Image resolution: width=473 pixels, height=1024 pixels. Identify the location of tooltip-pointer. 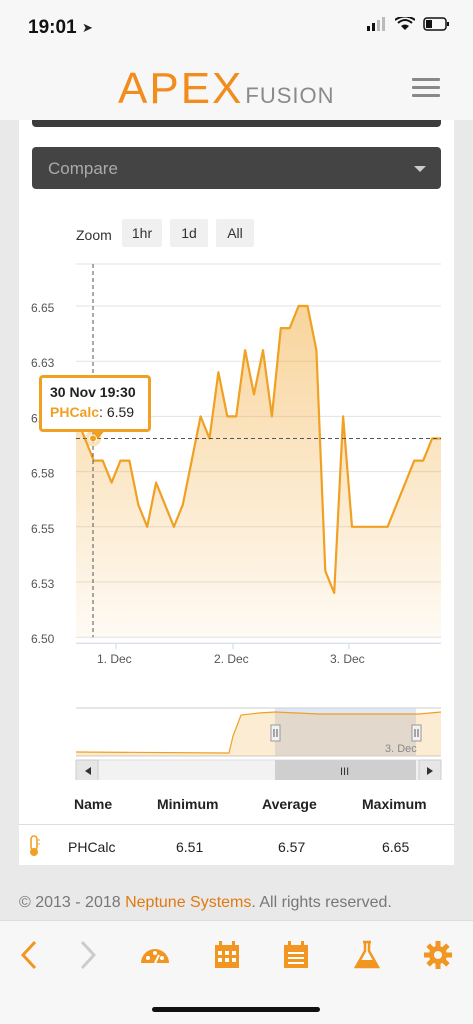
(98, 434).